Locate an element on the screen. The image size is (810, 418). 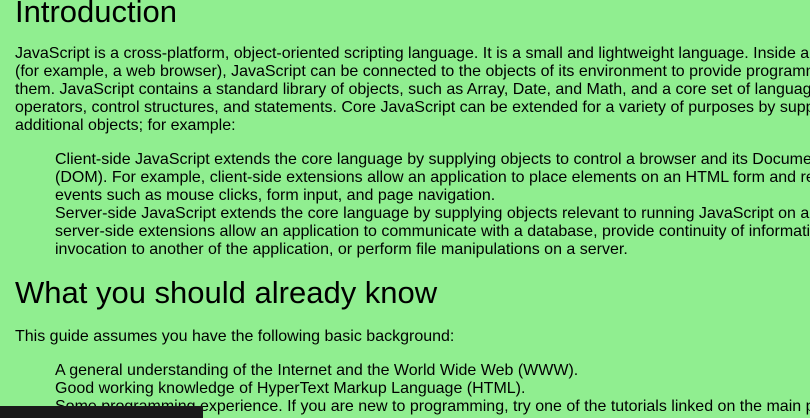
intro-line: additional objects; for example: is located at coordinates (125, 125).